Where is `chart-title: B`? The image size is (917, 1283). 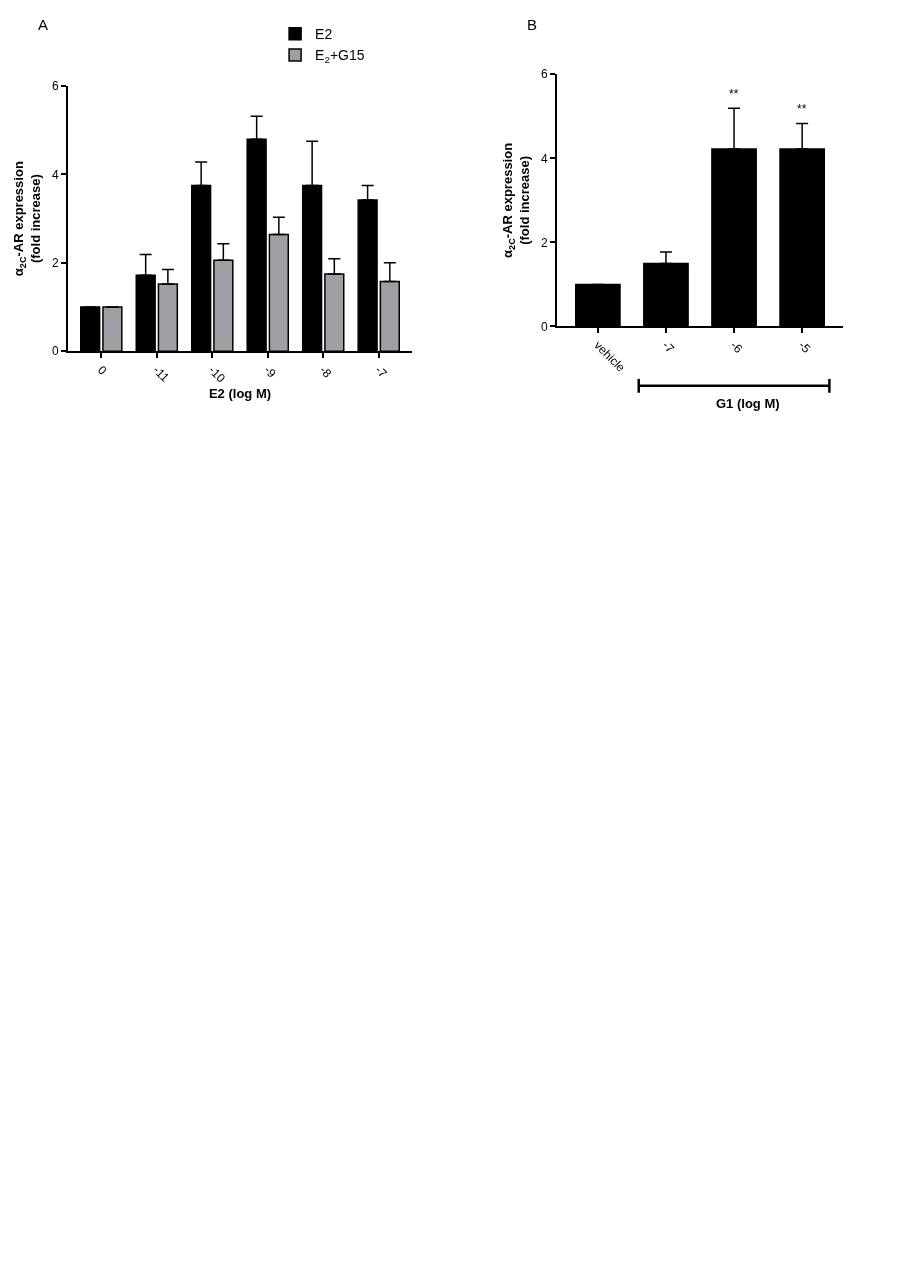
chart-title: B is located at coordinates (532, 24).